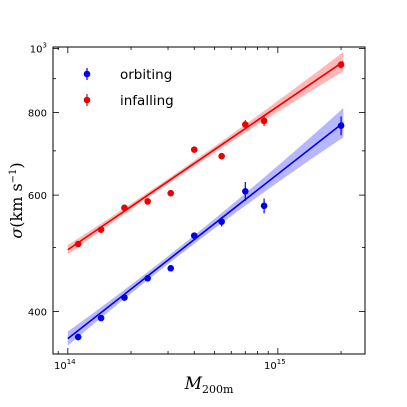  I want to click on y-axis-label-units: (km s, so click(16, 205).